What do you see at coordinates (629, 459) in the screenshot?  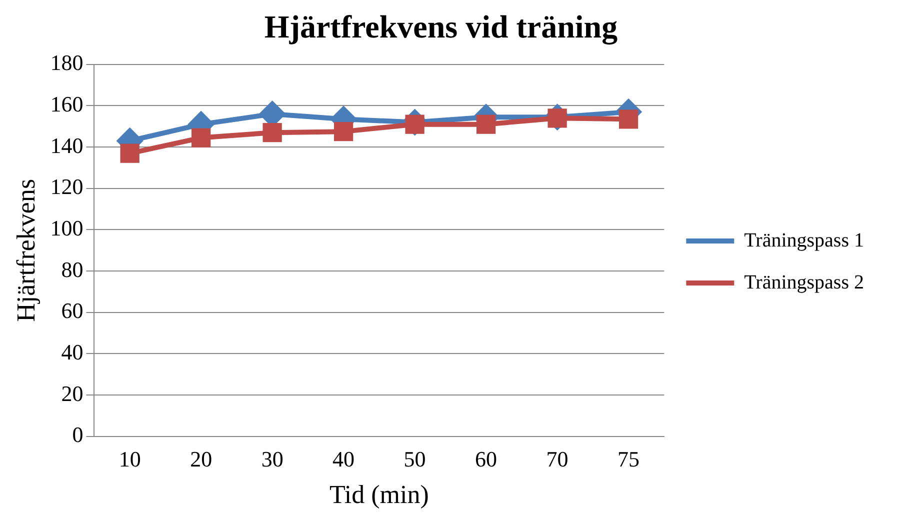 I see `x-tick-label: 75` at bounding box center [629, 459].